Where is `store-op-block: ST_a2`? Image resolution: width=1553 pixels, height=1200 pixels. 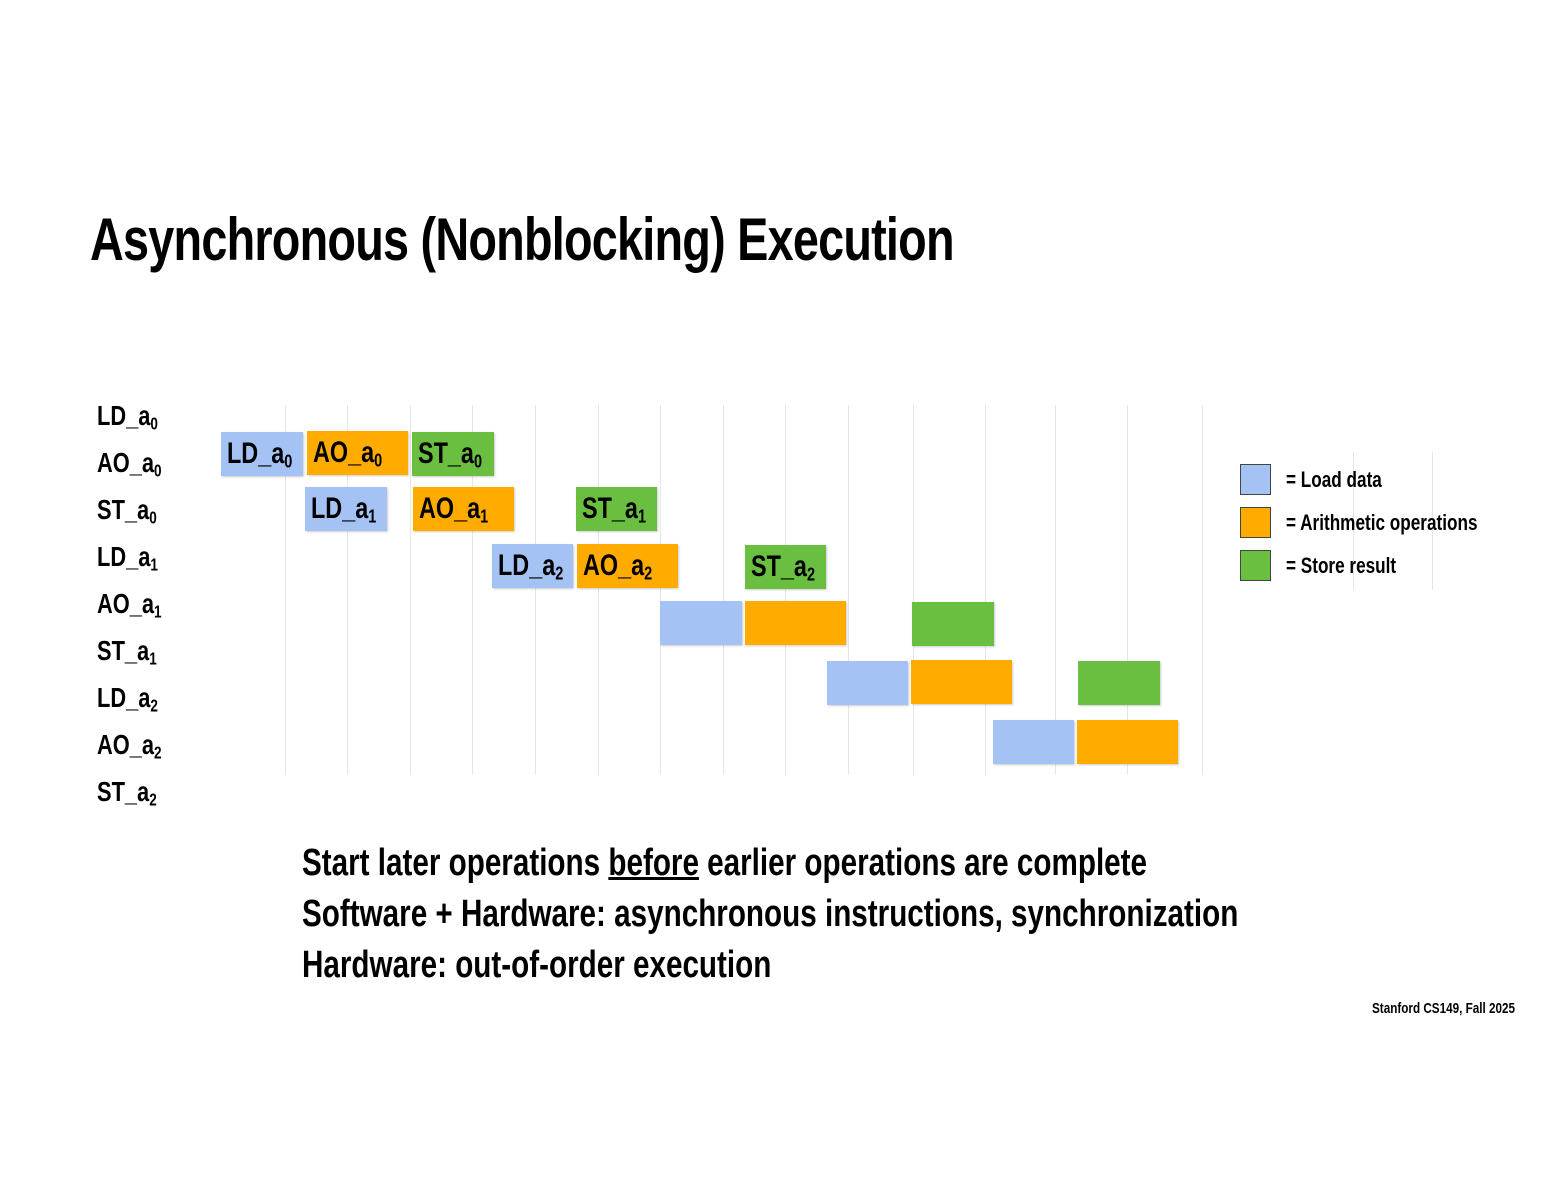 store-op-block: ST_a2 is located at coordinates (785, 567).